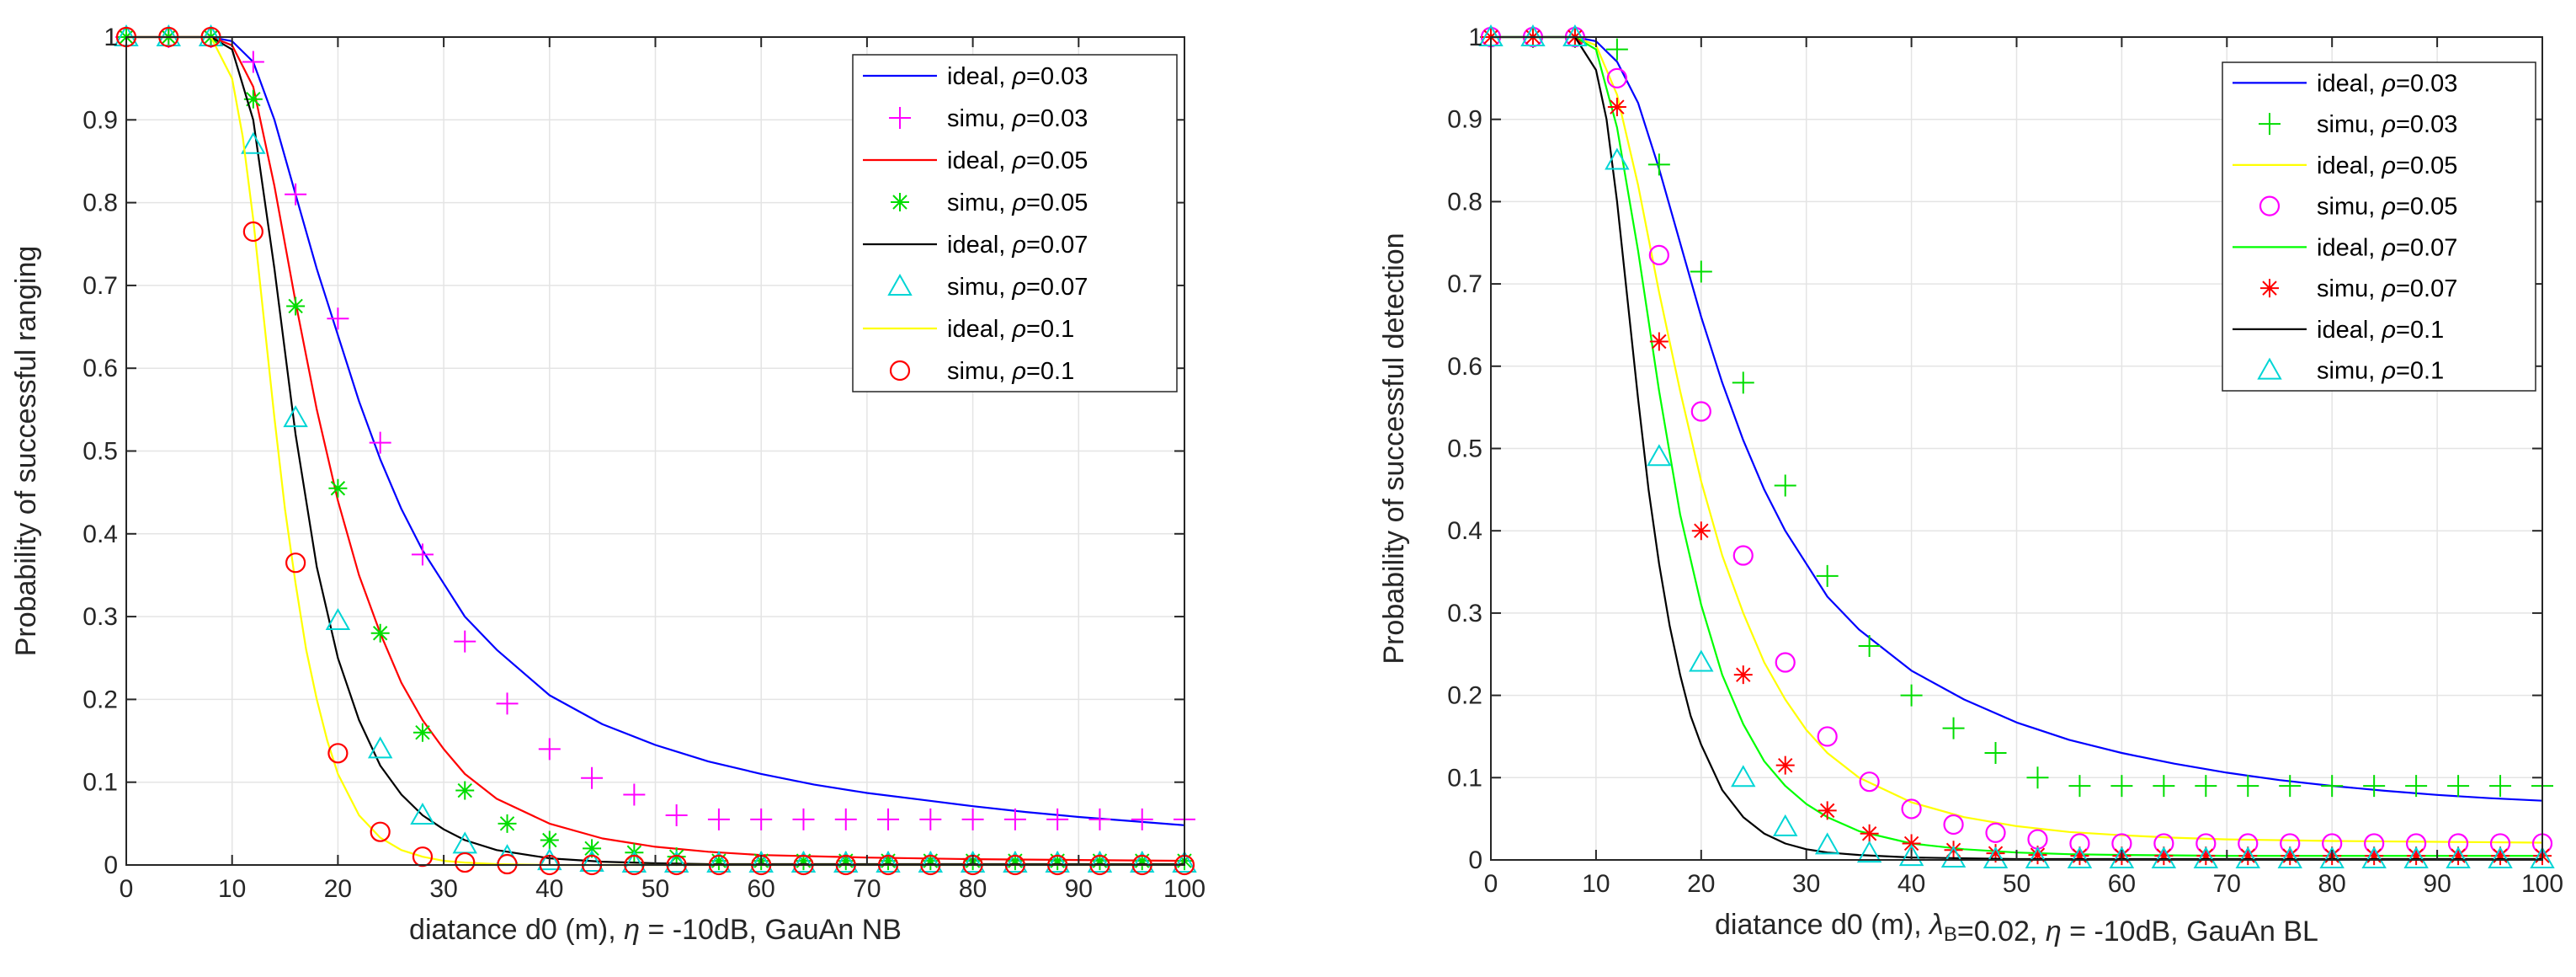  What do you see at coordinates (2387, 207) in the screenshot?
I see `legend-entry-label: simu, ρ=0.05` at bounding box center [2387, 207].